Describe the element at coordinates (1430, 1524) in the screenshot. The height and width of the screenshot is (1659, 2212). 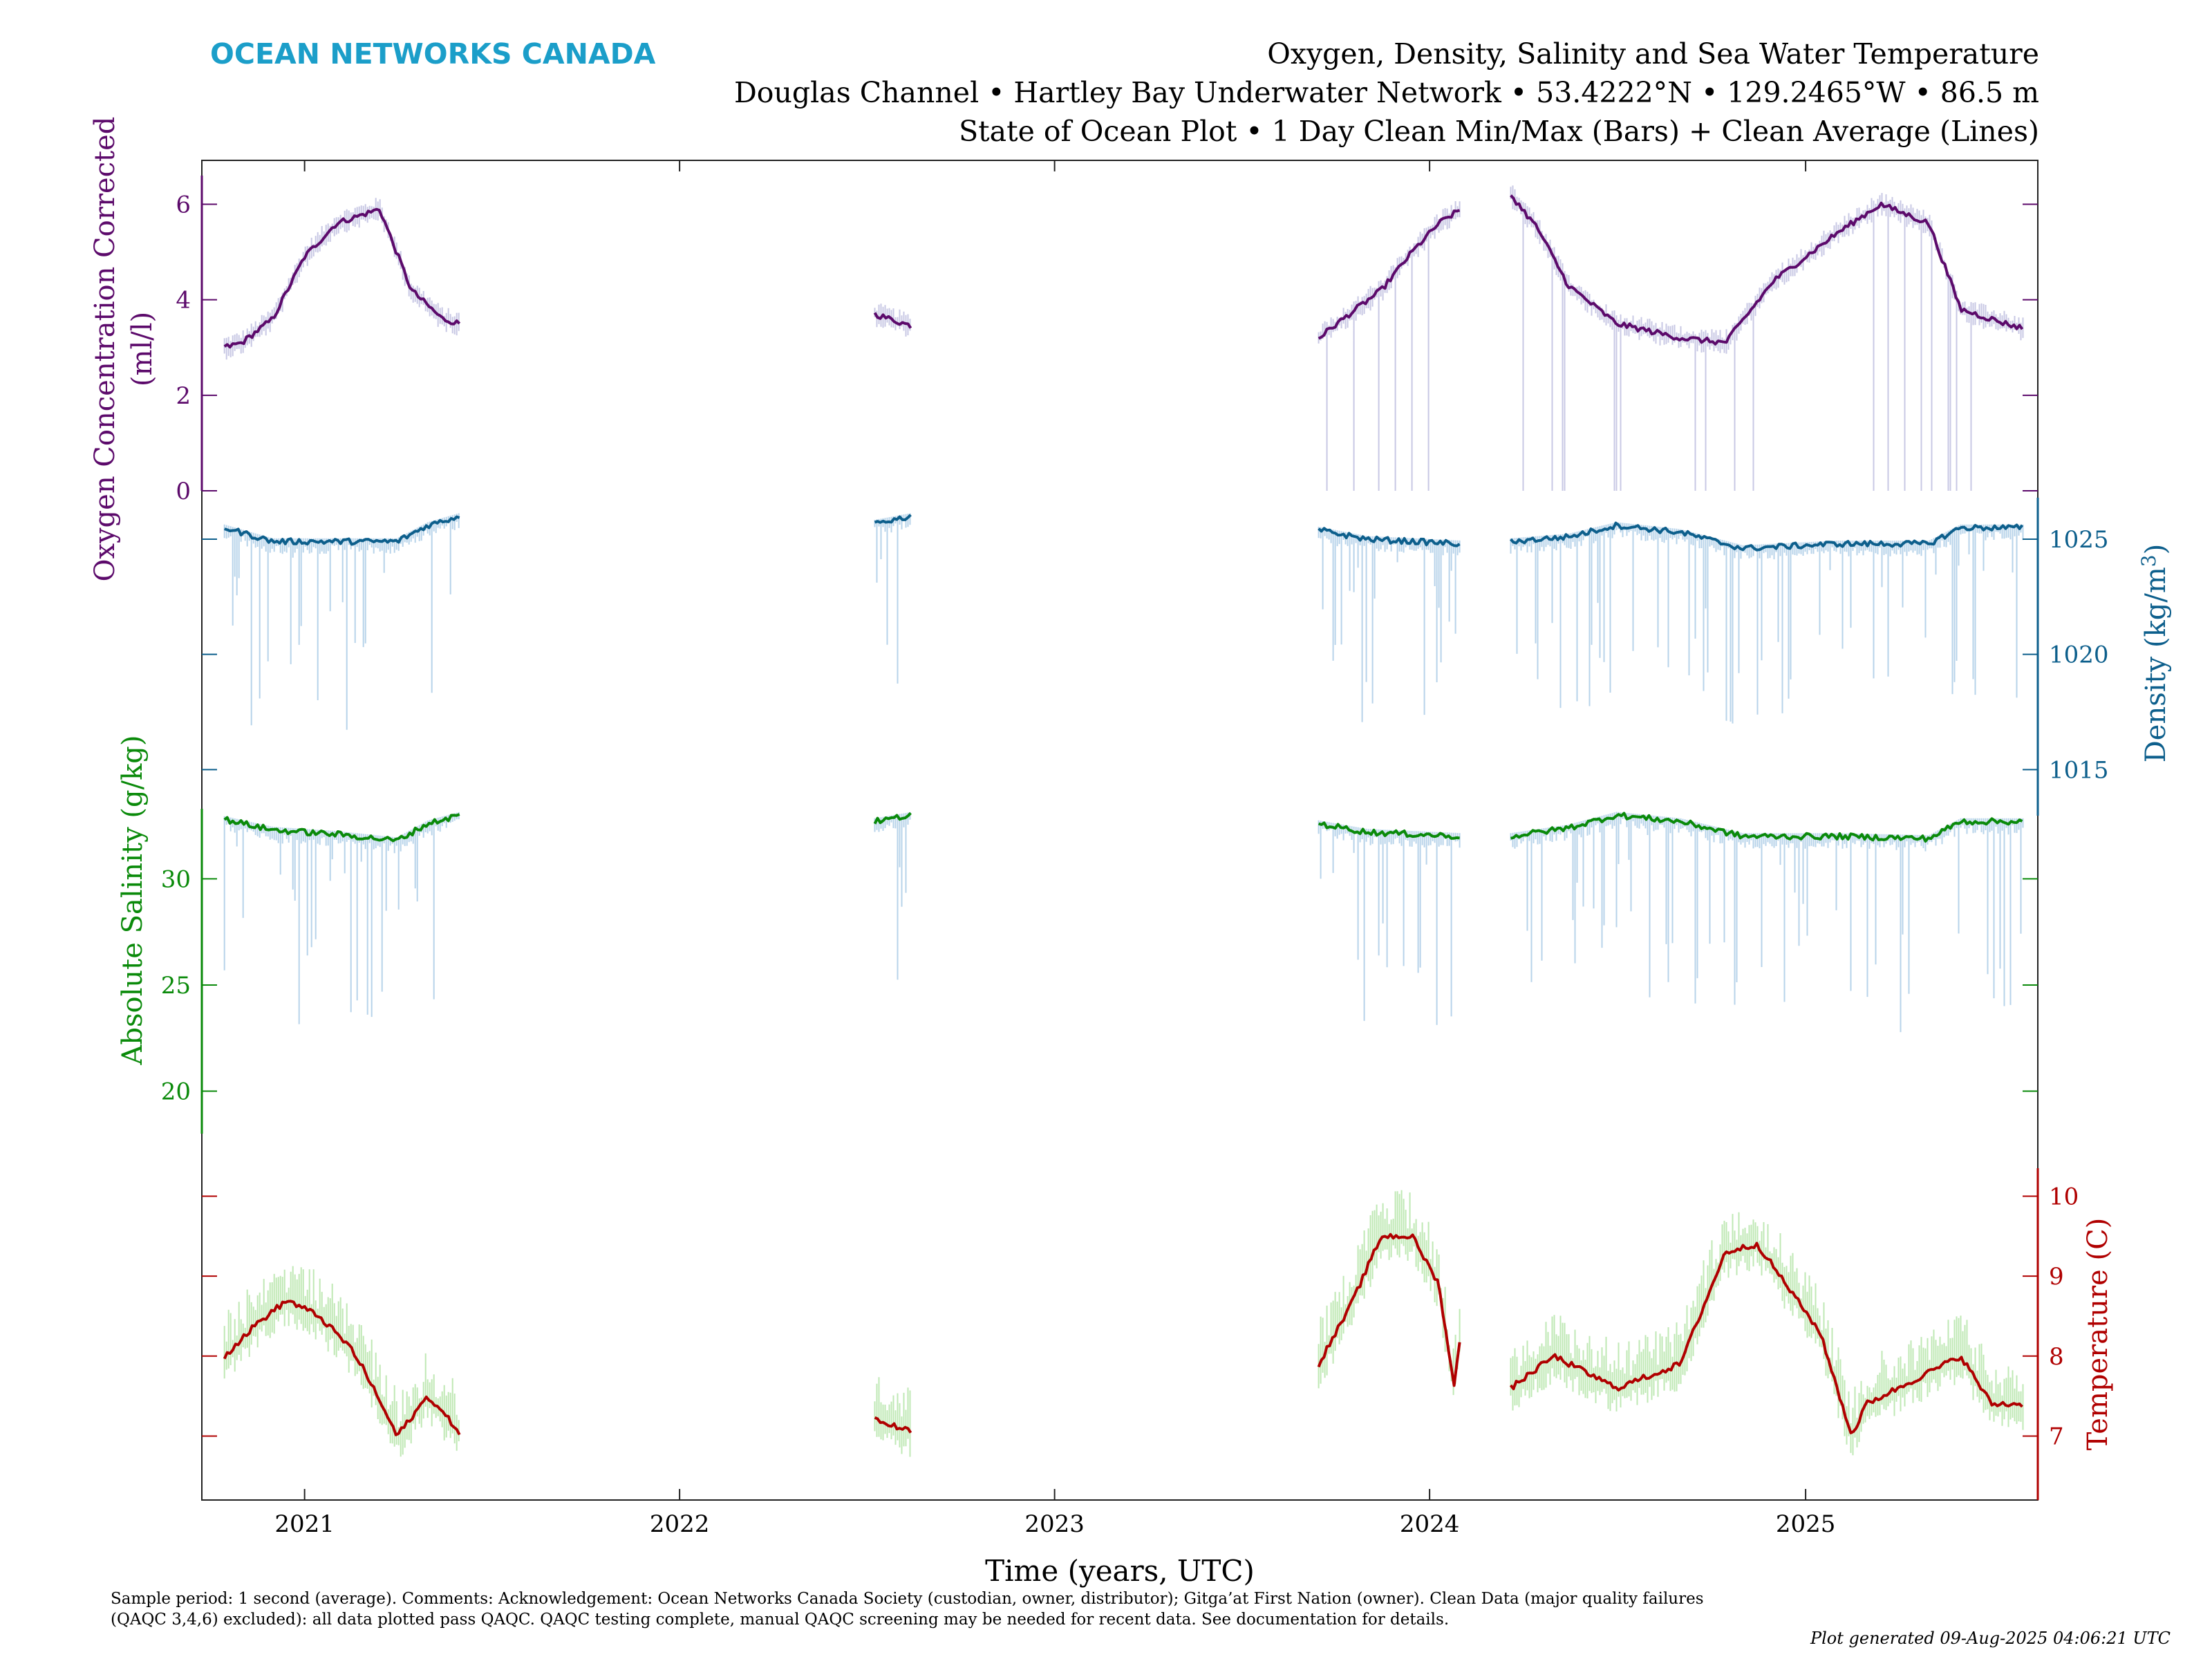
I see `x-tick-label: 2024` at that location.